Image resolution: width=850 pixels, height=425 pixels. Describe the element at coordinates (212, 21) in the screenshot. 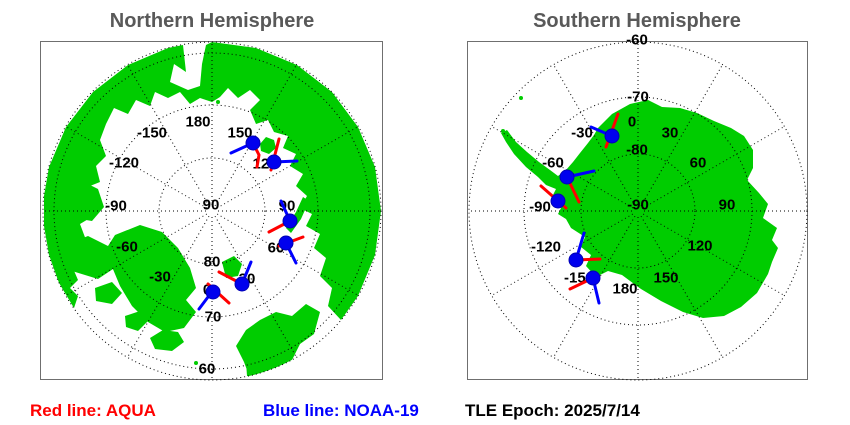

I see `north-map-title: Northern Hemisphere` at that location.